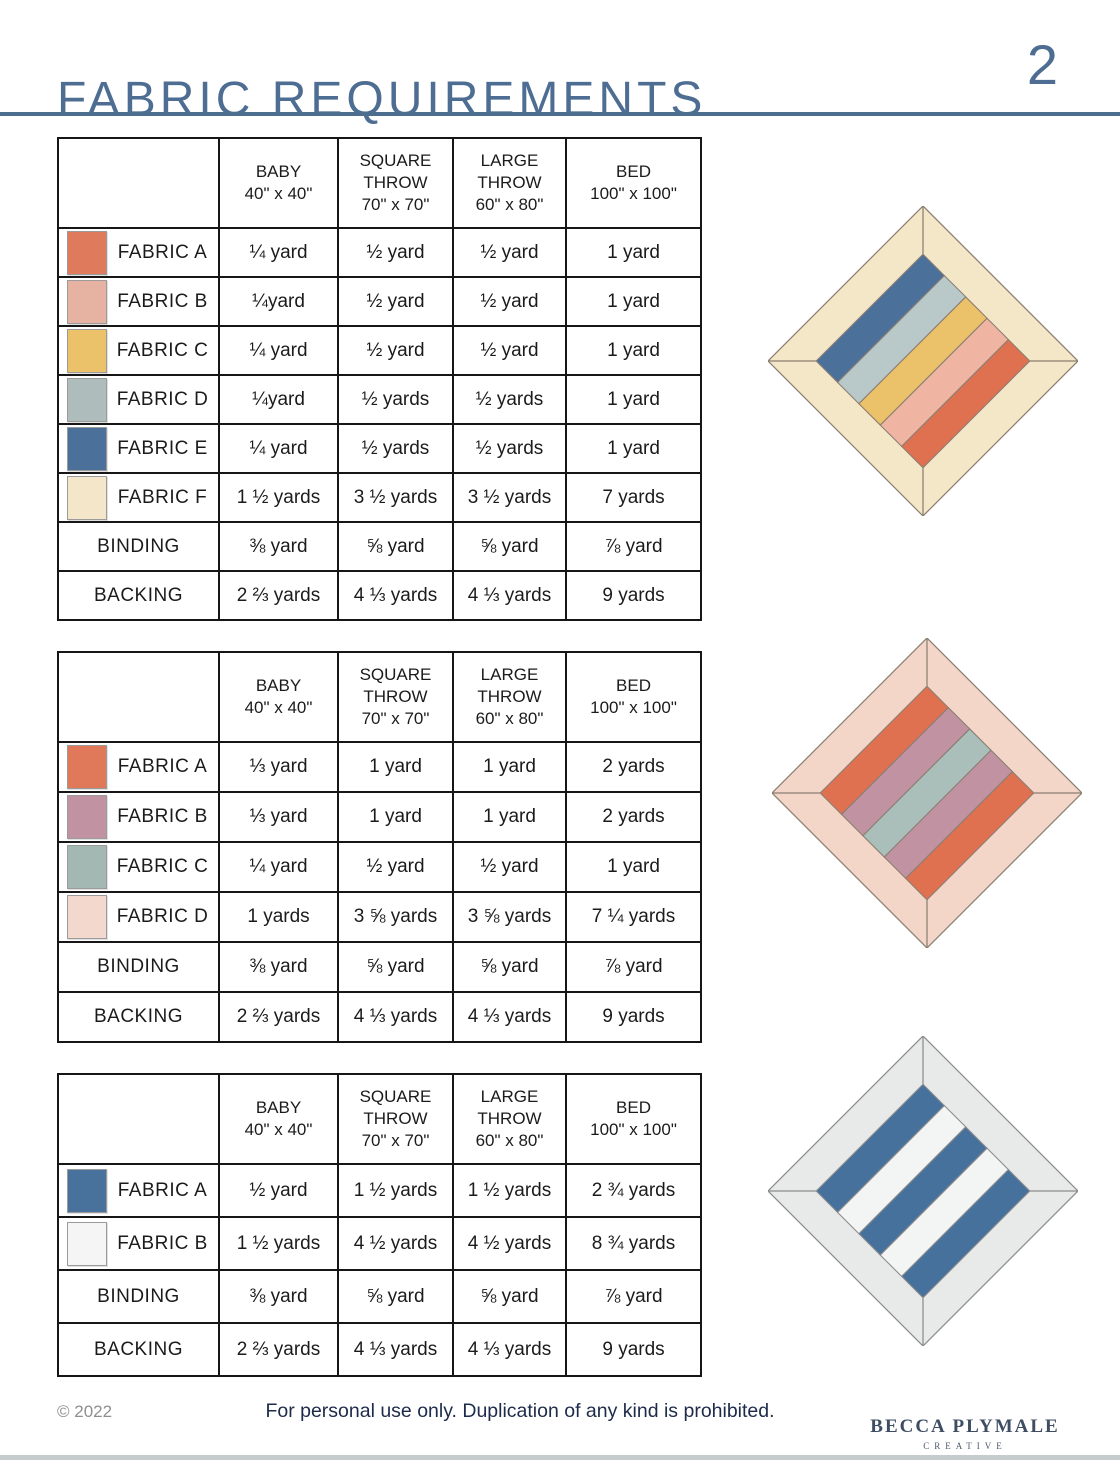 This screenshot has height=1460, width=1120. What do you see at coordinates (278, 707) in the screenshot?
I see `column-size: 40" x 40"` at bounding box center [278, 707].